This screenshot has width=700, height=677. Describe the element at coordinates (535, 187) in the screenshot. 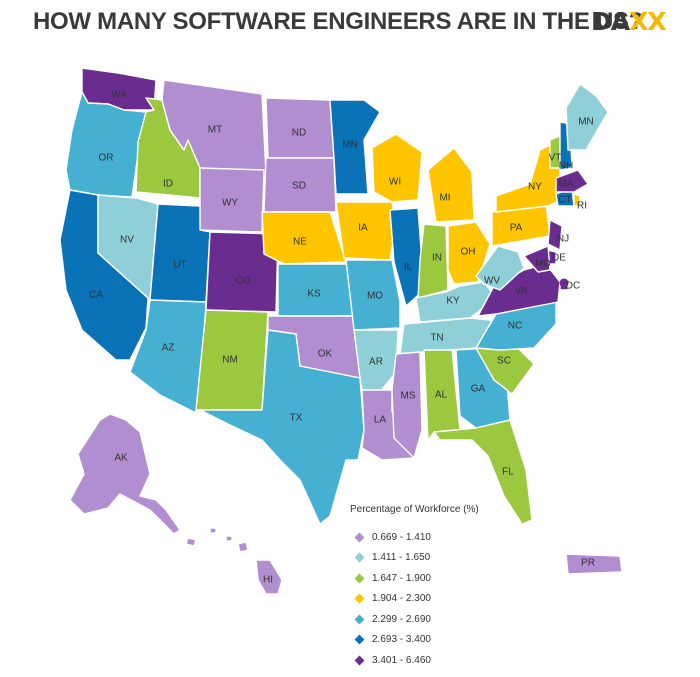

I see `state-label-ny: NY` at that location.